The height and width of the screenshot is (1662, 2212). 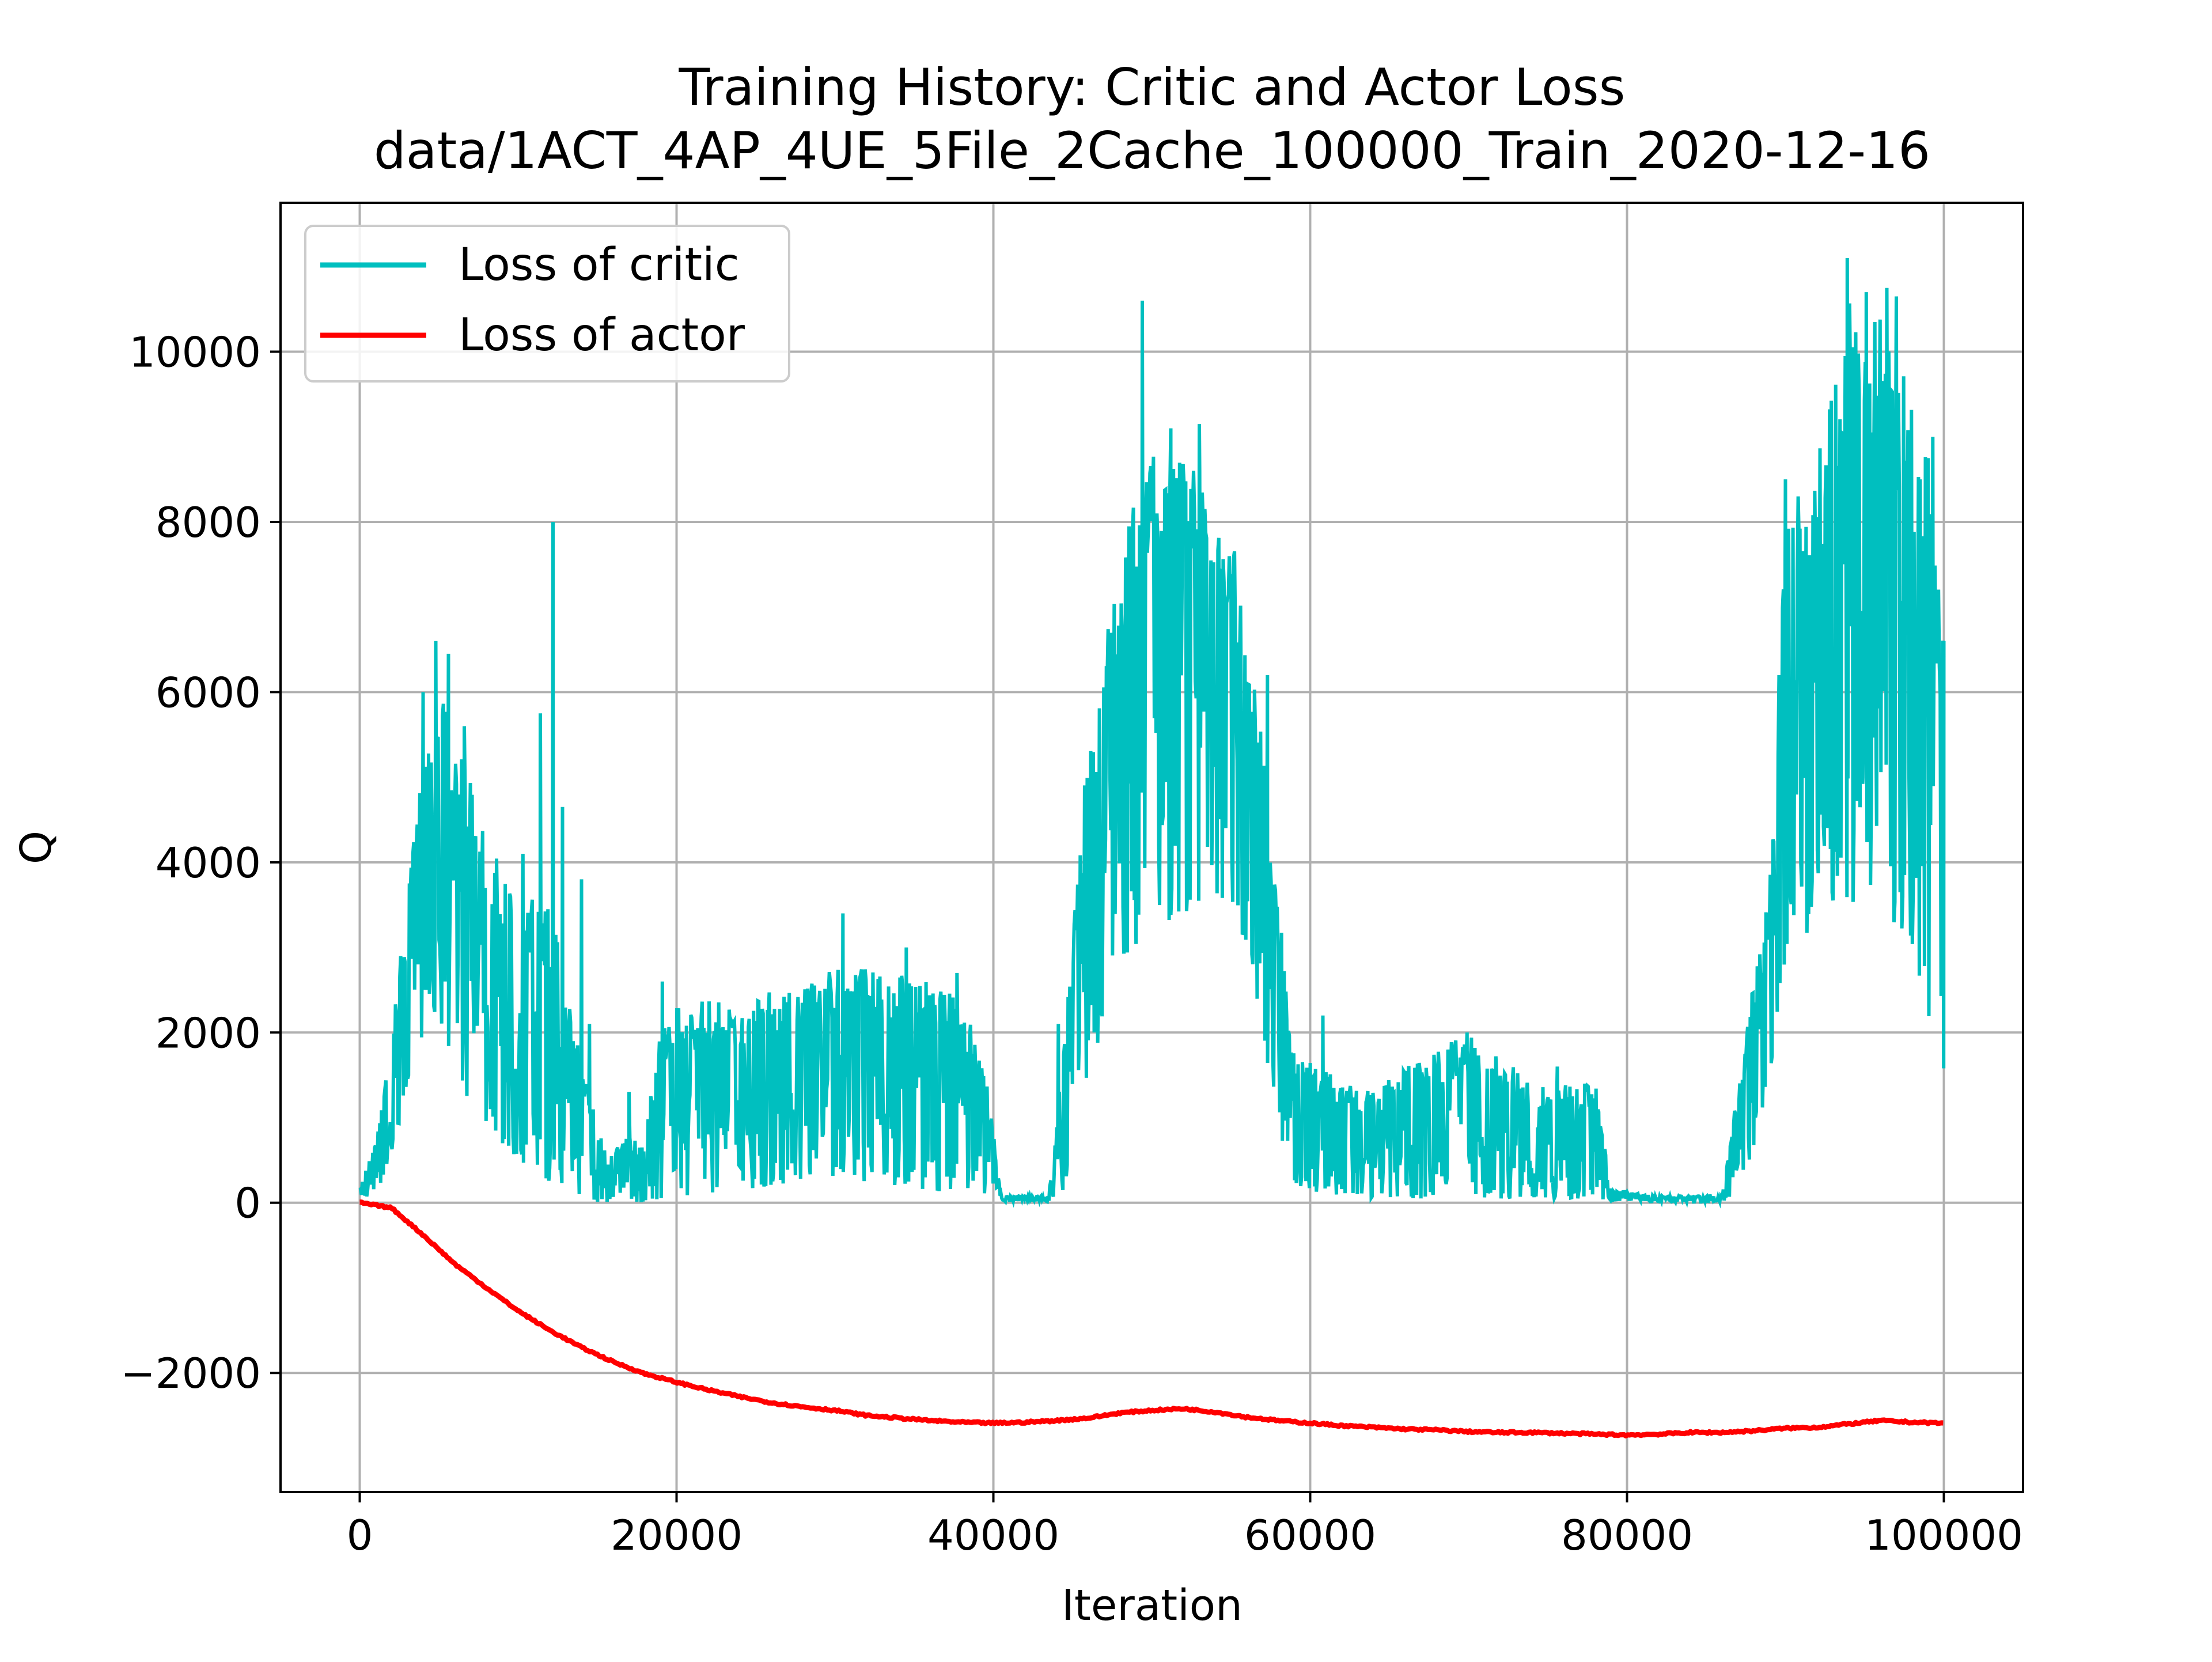 I want to click on x-axis-ticks: 0 20000 40000 60000 80000 100000, so click(x=1185, y=1525).